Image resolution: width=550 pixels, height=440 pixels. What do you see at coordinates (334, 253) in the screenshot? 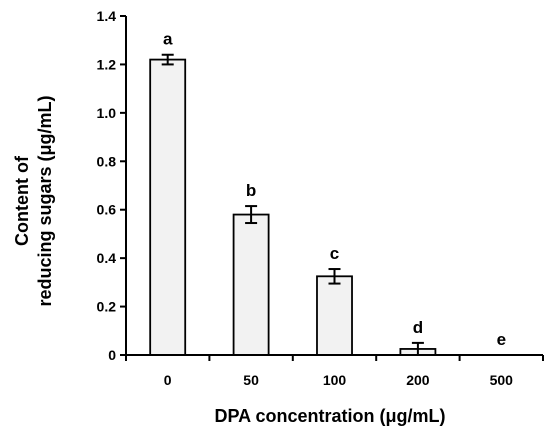
I see `significance-label: c` at bounding box center [334, 253].